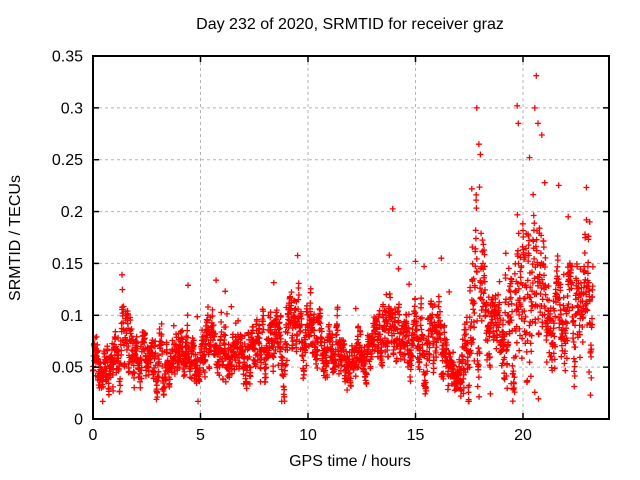 The height and width of the screenshot is (480, 640). Describe the element at coordinates (200, 435) in the screenshot. I see `x-tick-label: 5` at that location.